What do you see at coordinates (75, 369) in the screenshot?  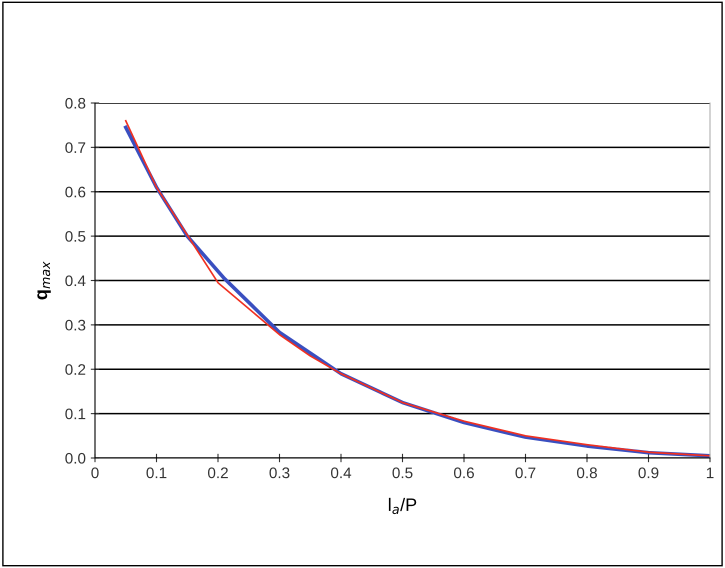 I see `y-tick-label: 0.2` at bounding box center [75, 369].